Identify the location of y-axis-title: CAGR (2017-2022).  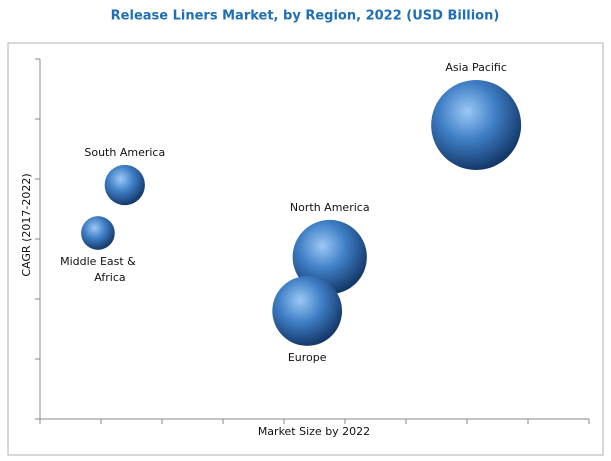
(26, 224).